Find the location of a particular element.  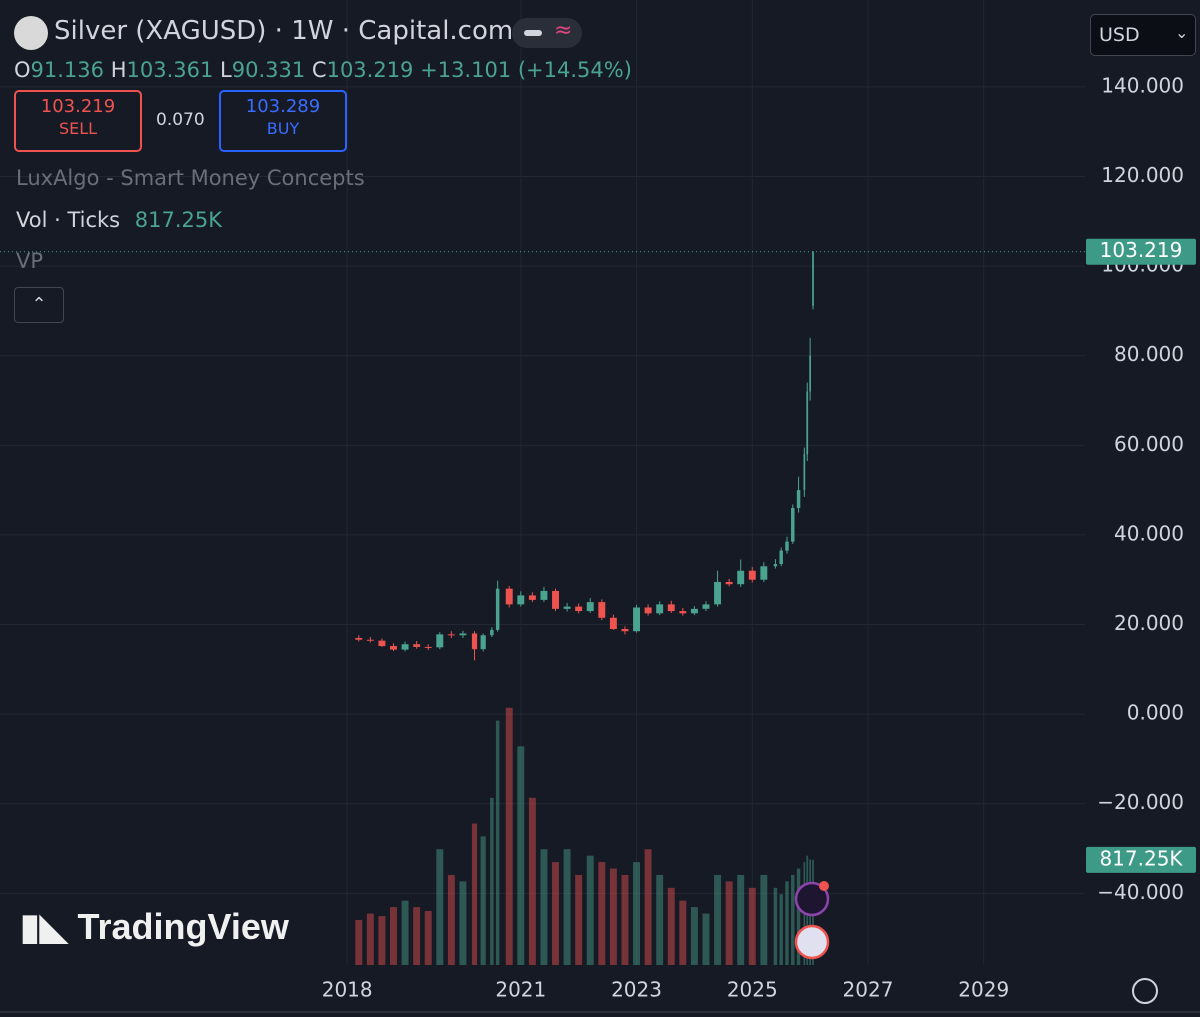

buy-price: 103.289 is located at coordinates (283, 106).